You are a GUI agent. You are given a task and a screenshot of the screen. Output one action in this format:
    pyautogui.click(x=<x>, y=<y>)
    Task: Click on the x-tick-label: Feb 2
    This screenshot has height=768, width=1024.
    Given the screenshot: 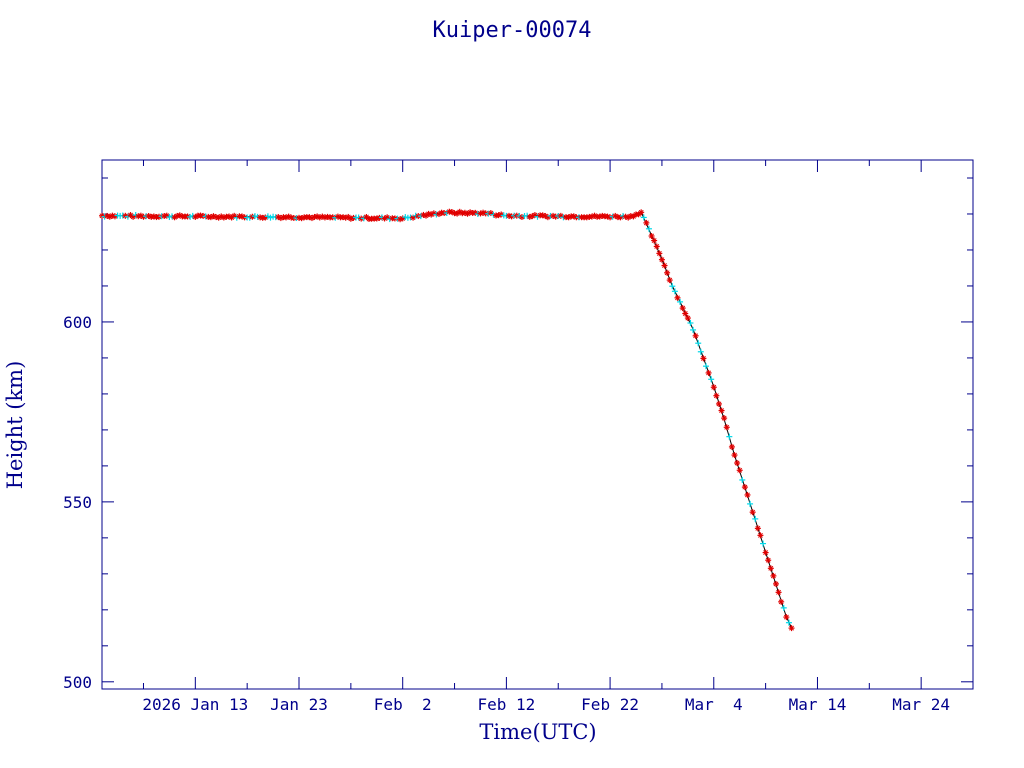 What is the action you would take?
    pyautogui.click(x=403, y=704)
    